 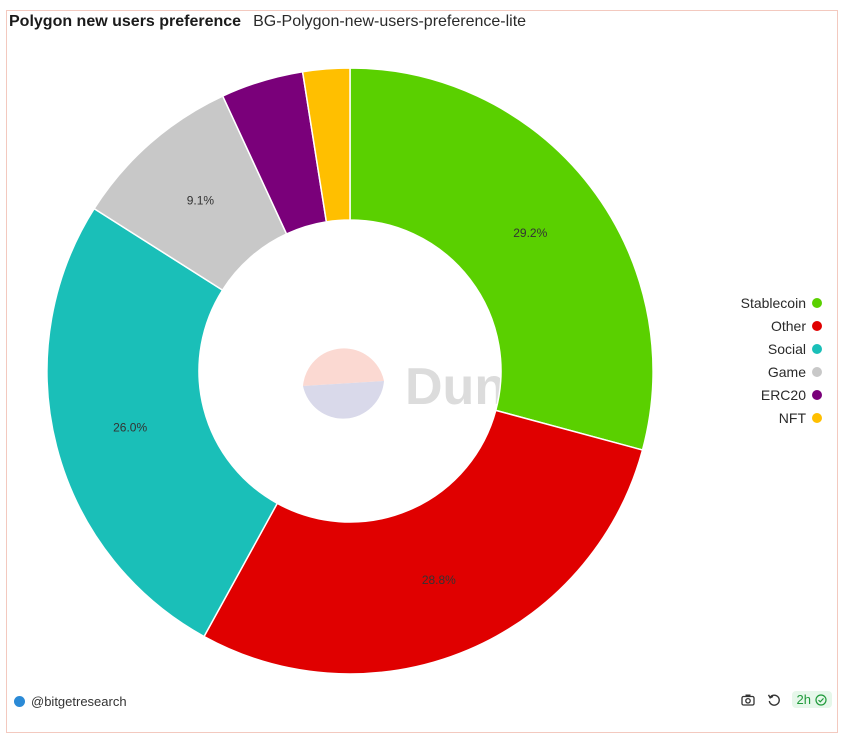 What do you see at coordinates (79, 701) in the screenshot?
I see `author-name: @bitgetresearch` at bounding box center [79, 701].